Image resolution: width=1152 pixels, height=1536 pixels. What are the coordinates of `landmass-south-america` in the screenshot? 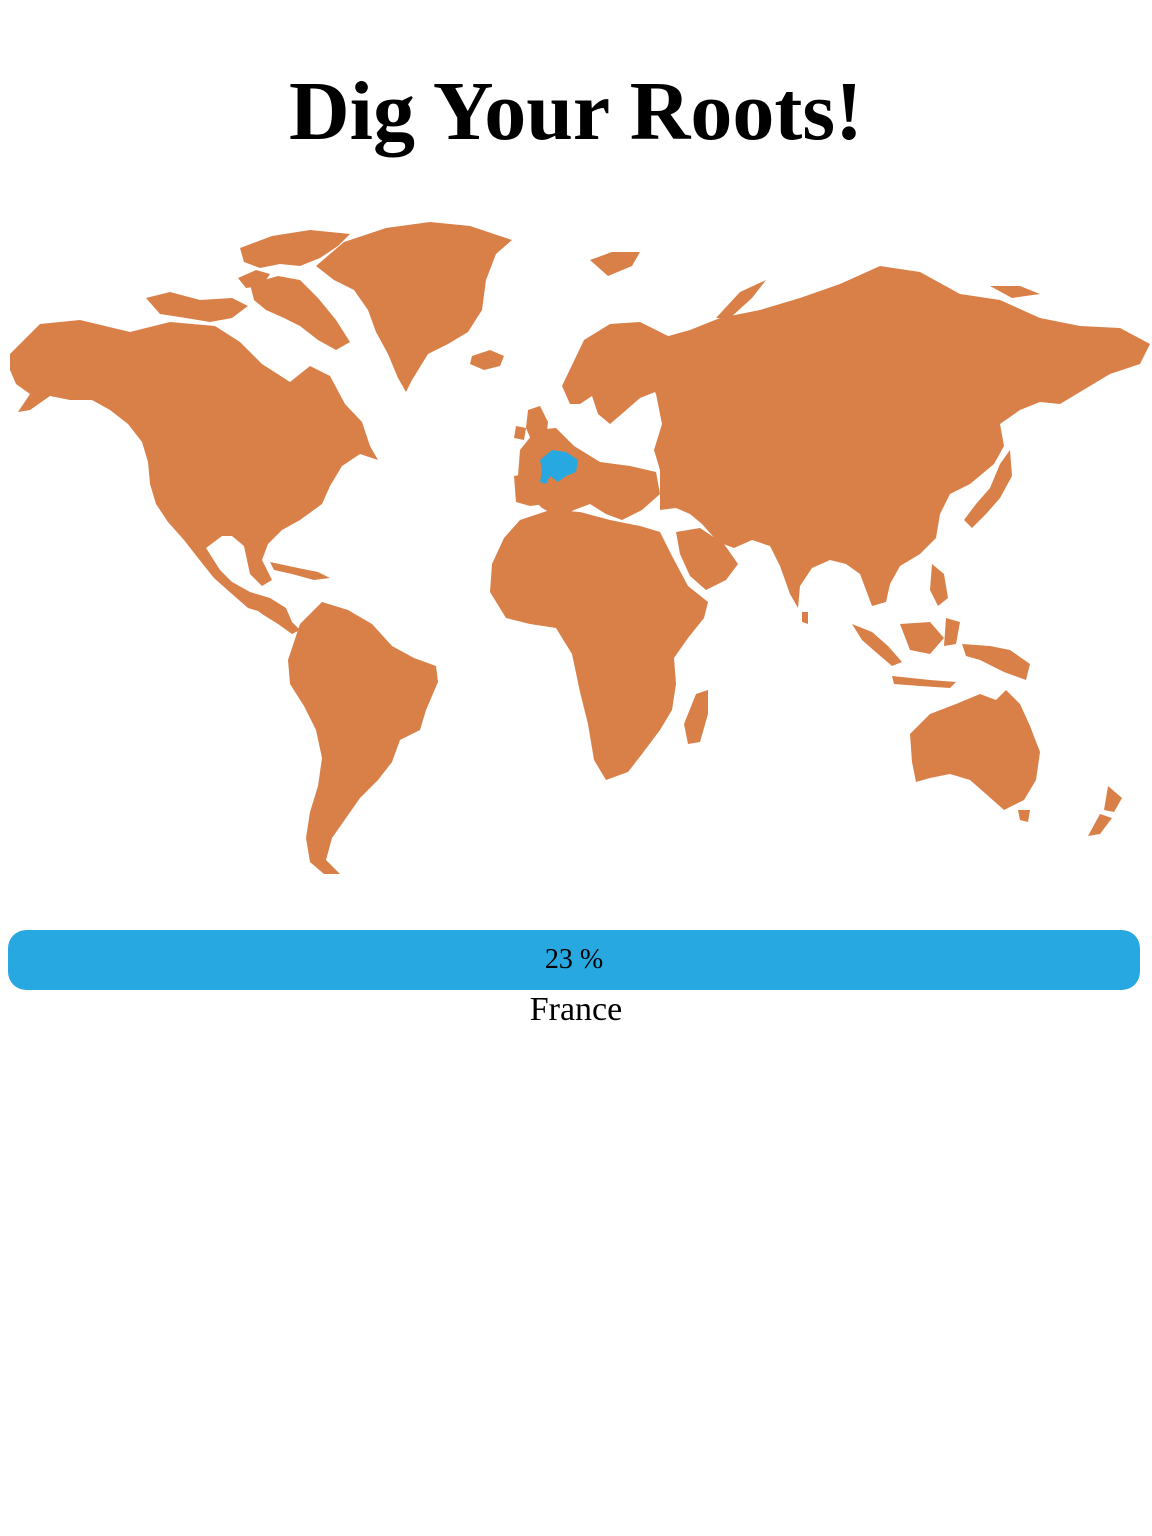 It's located at (363, 738).